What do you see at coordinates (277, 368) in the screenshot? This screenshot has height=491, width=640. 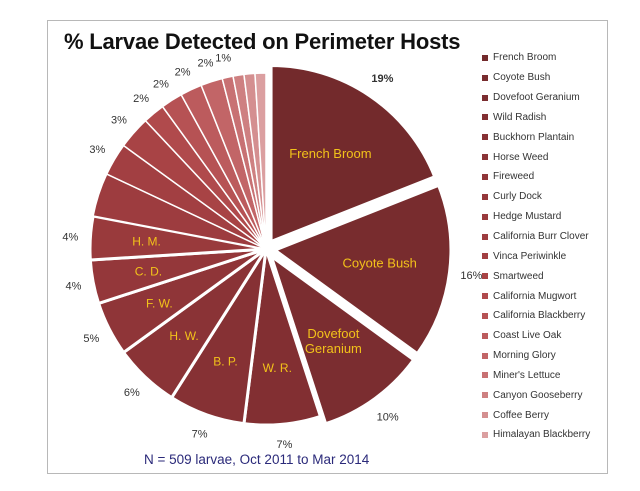 I see `slice-label: W. R.` at bounding box center [277, 368].